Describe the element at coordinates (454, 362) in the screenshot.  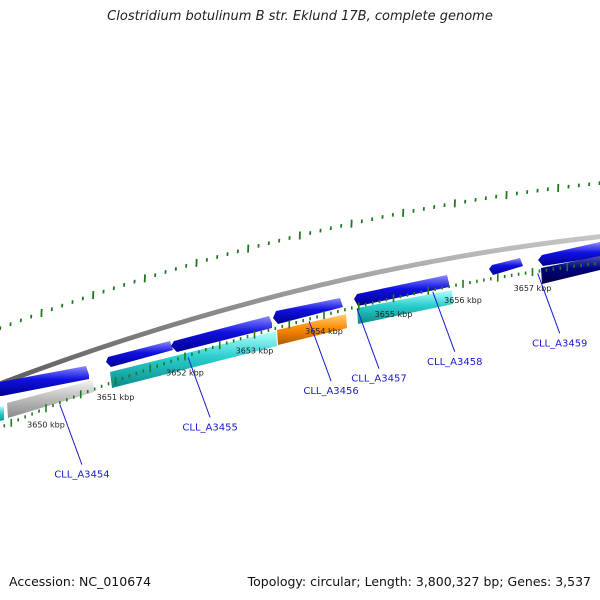
I see `gene-label: CLL_A3458` at that location.